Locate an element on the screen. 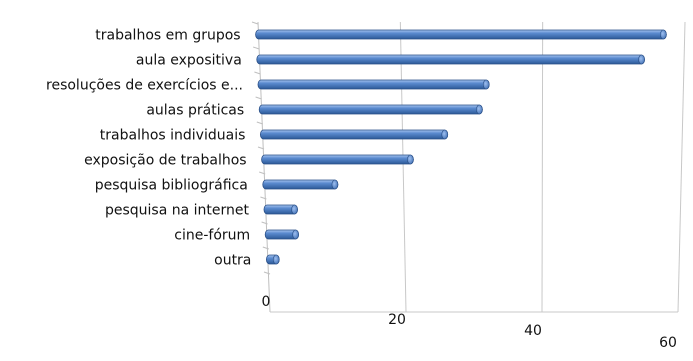  category-label: outra is located at coordinates (232, 261).